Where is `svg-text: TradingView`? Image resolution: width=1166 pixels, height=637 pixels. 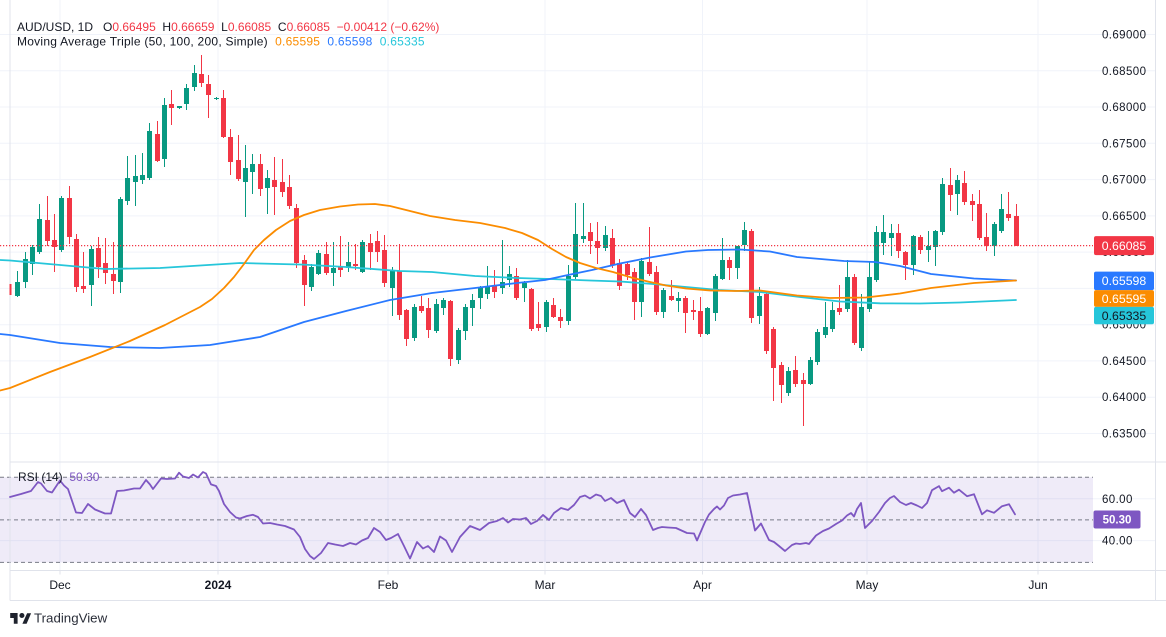 svg-text: TradingView is located at coordinates (71, 618).